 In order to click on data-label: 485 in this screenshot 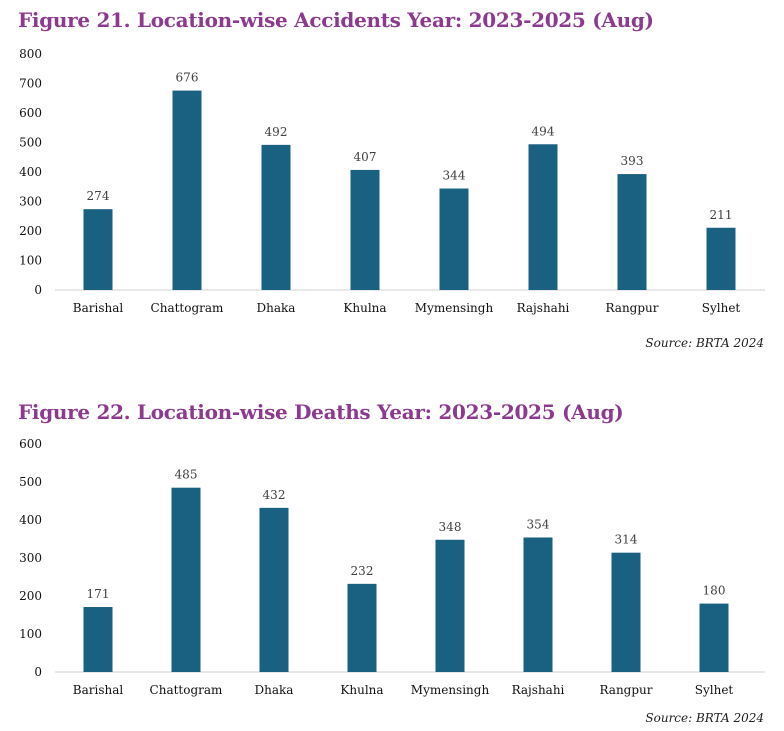, I will do `click(186, 475)`.